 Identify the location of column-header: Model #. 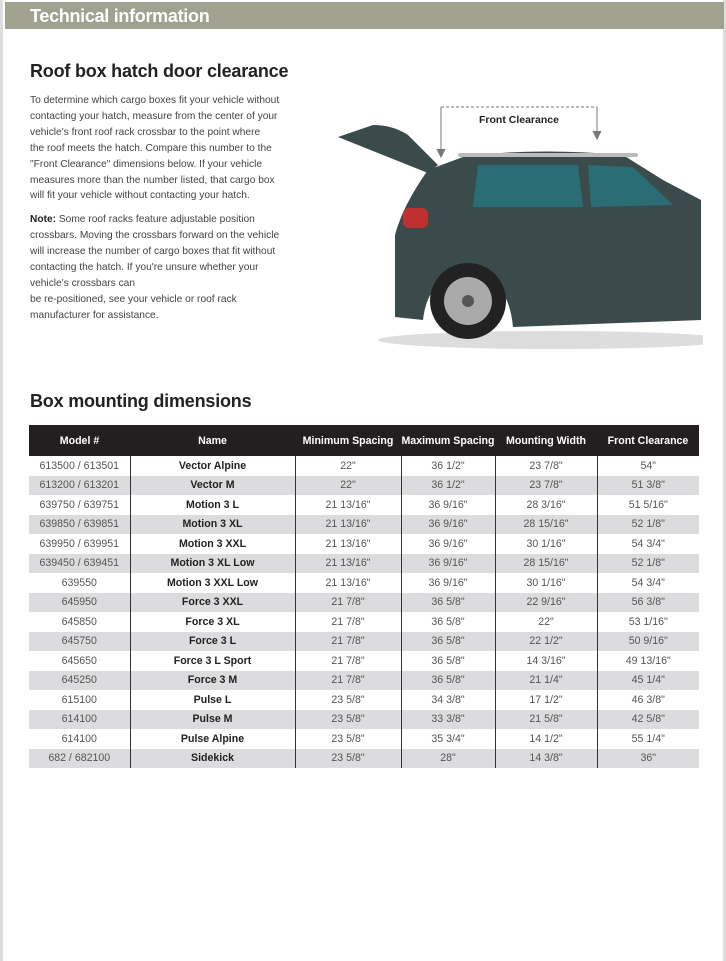
(79, 440).